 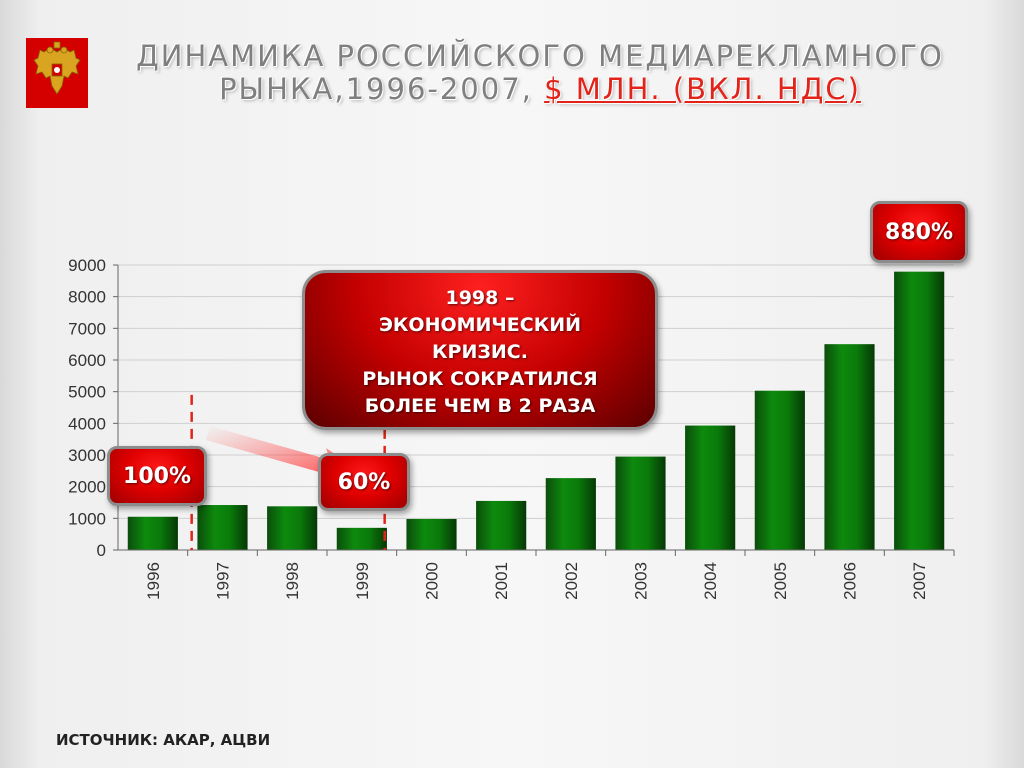 What do you see at coordinates (641, 581) in the screenshot?
I see `x-tick-label-2003: 2003` at bounding box center [641, 581].